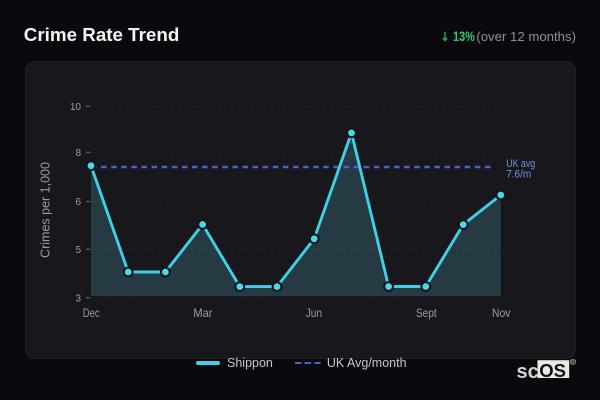 Image resolution: width=600 pixels, height=400 pixels. I want to click on svg-text: sc, so click(528, 371).